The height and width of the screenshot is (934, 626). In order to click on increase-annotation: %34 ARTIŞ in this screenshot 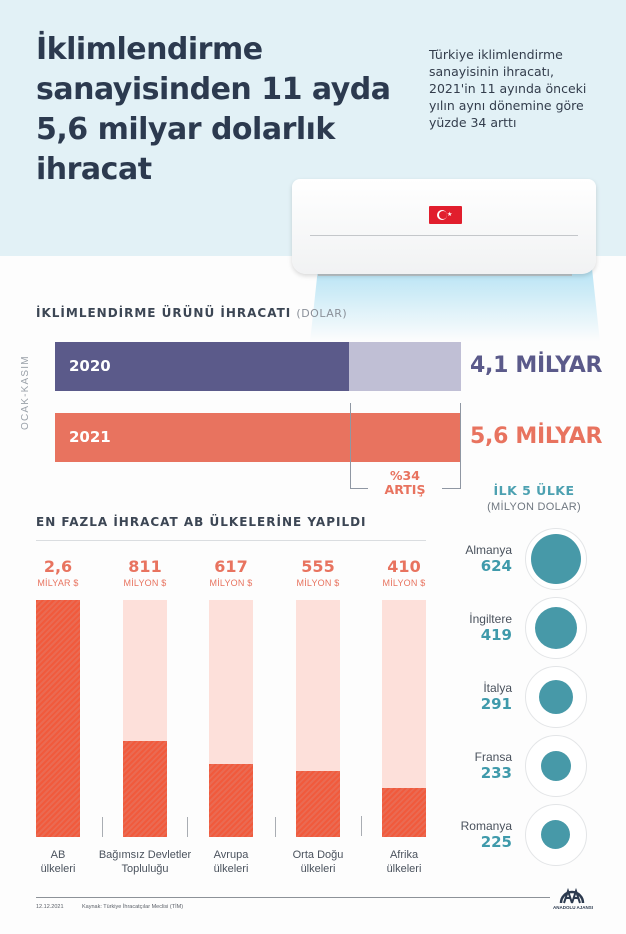, I will do `click(405, 482)`.